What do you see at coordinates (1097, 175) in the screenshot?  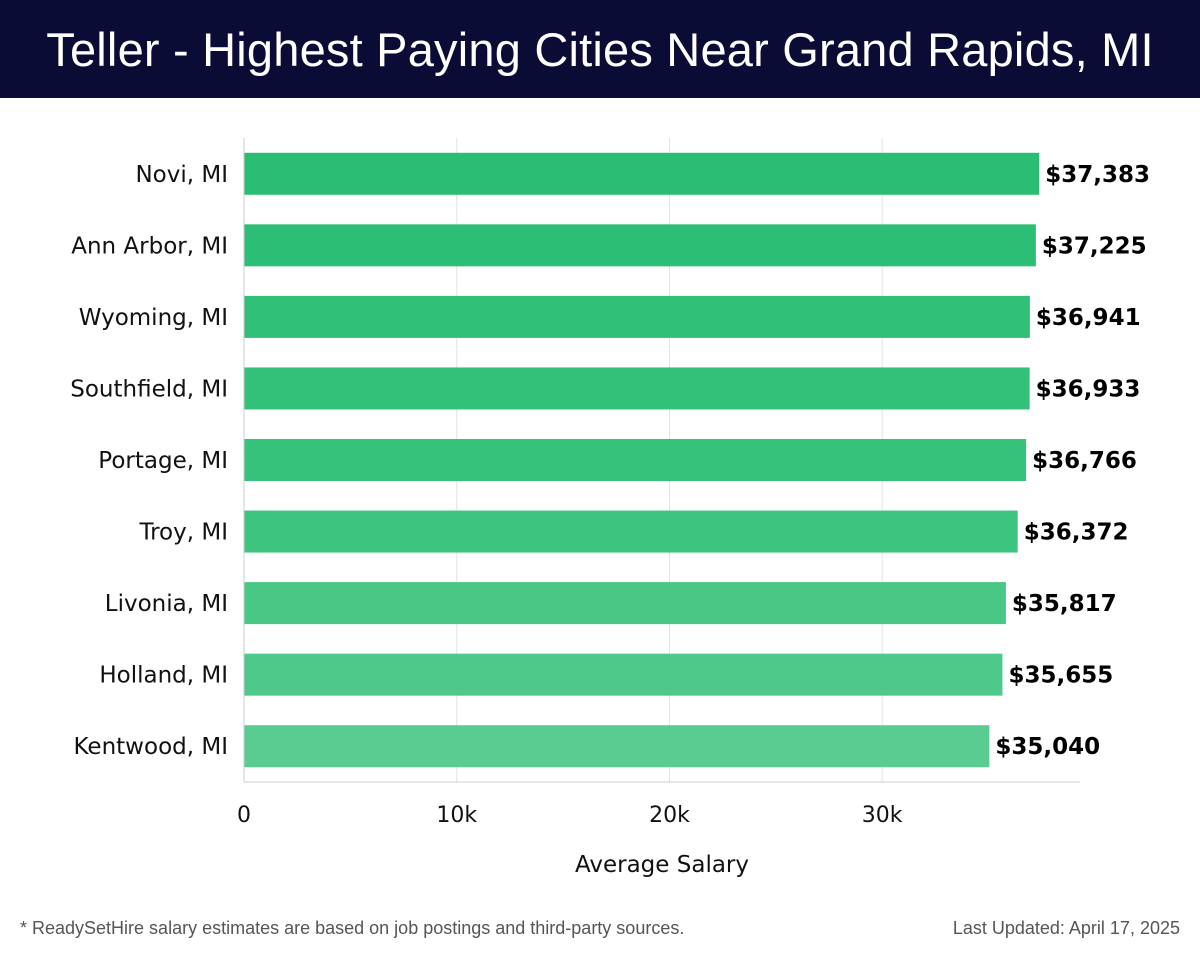 I see `value-label: $37,383` at bounding box center [1097, 175].